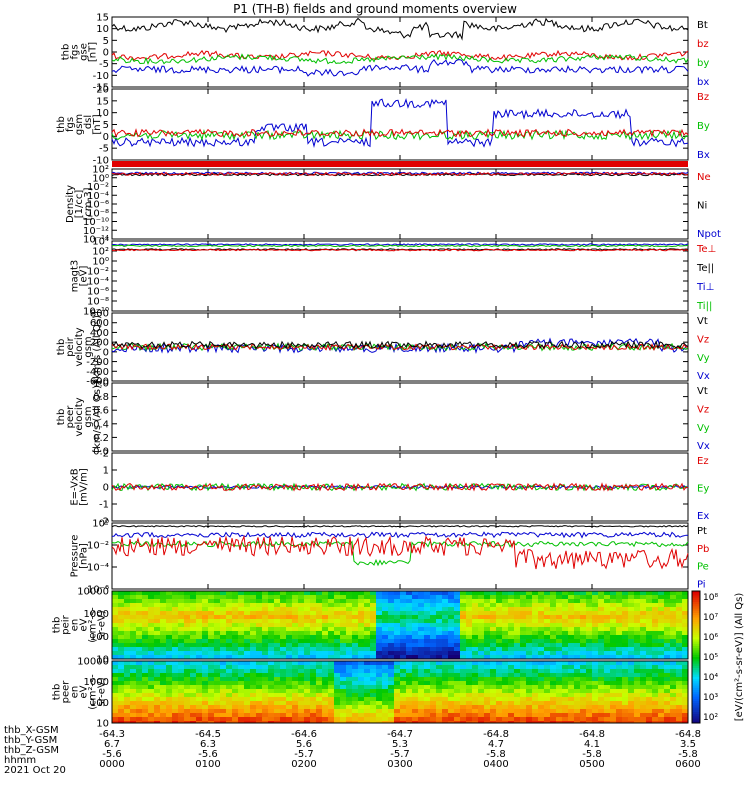 This screenshot has width=750, height=800. I want to click on y-tick-label: 2, so click(106, 454).